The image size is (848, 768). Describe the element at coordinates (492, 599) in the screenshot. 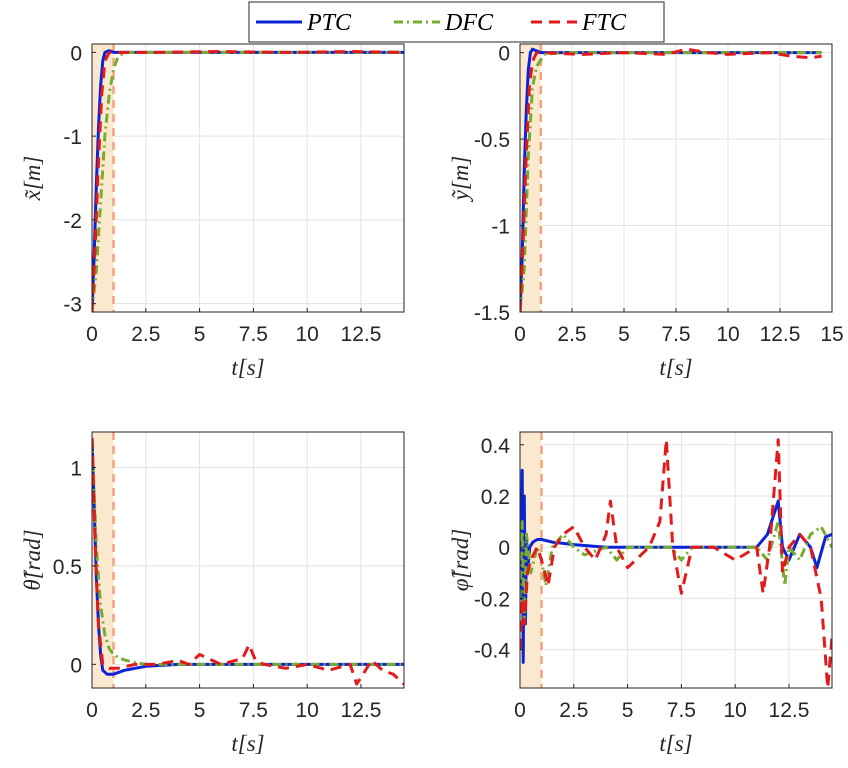

I see `y-tick-label: -0.2` at that location.